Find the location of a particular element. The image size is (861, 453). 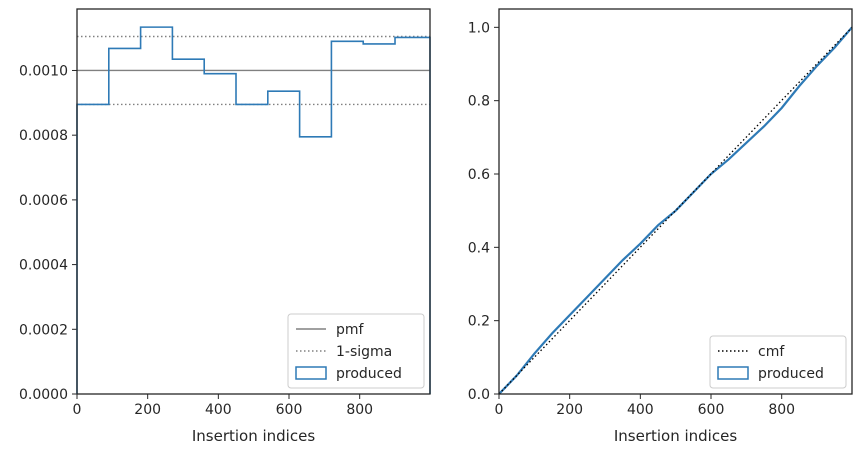

y-tick-label: 0.2 is located at coordinates (479, 322).